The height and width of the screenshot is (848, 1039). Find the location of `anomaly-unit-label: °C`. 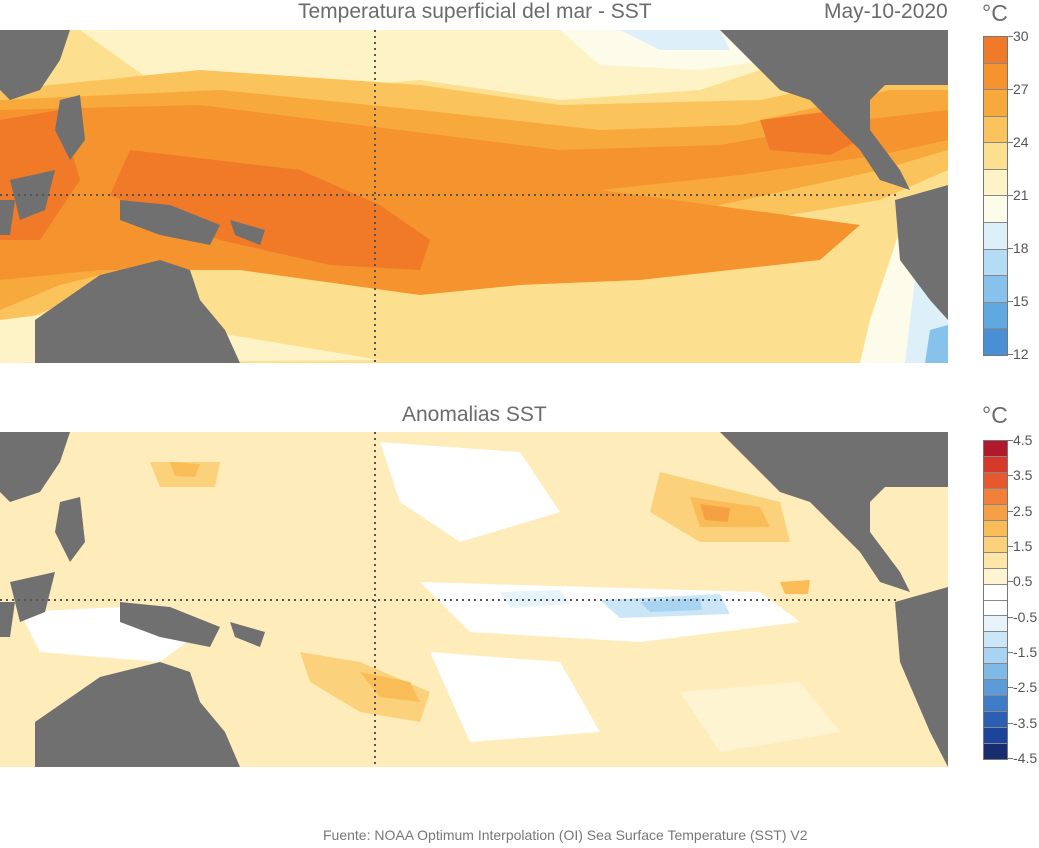

anomaly-unit-label: °C is located at coordinates (995, 415).